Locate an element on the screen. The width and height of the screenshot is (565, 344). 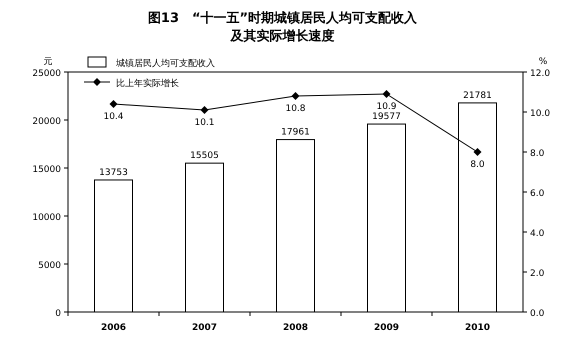
y2-tick-label: 12.0 is located at coordinates (540, 74).